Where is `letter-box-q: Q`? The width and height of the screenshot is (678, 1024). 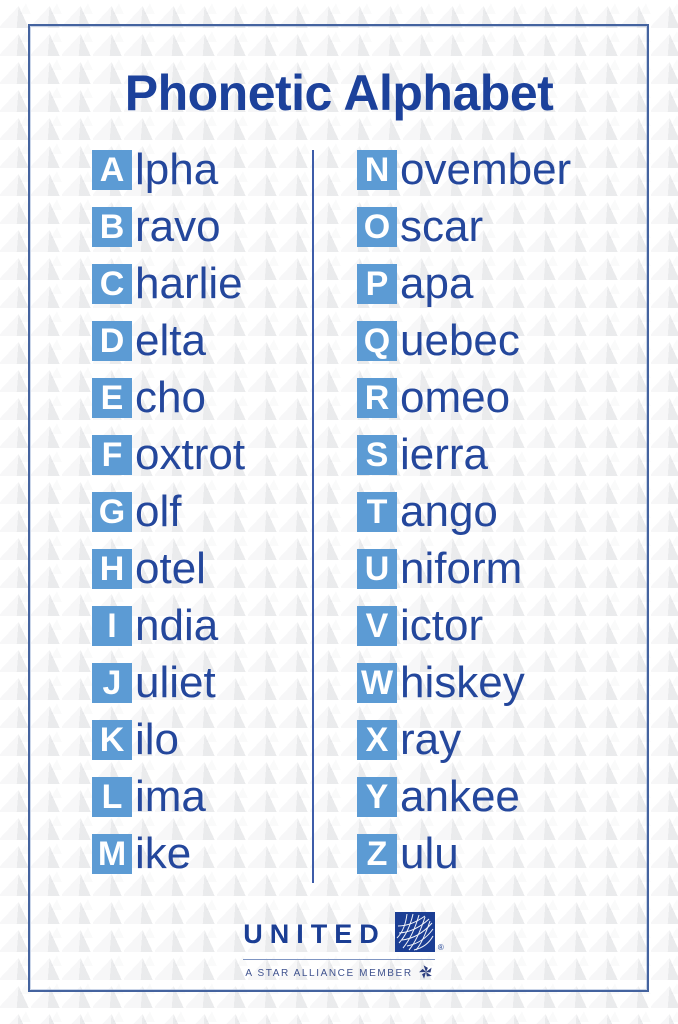 letter-box-q: Q is located at coordinates (377, 341).